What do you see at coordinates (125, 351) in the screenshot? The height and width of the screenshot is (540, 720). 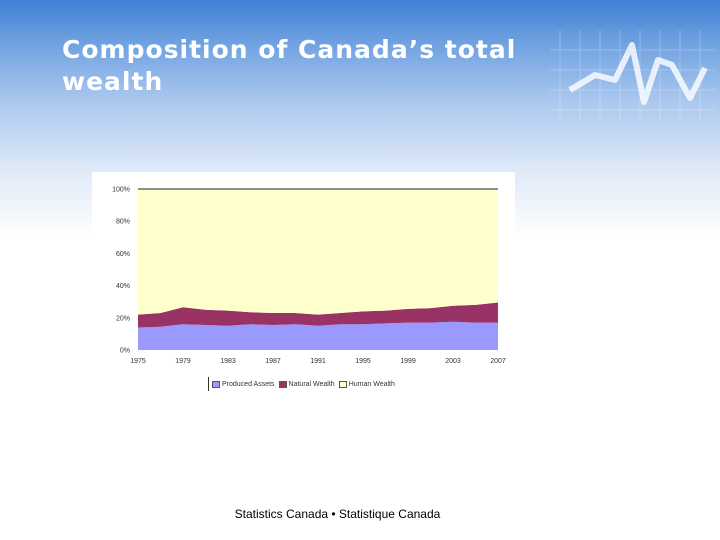 I see `y-tick-label-0pct: 0%` at bounding box center [125, 351].